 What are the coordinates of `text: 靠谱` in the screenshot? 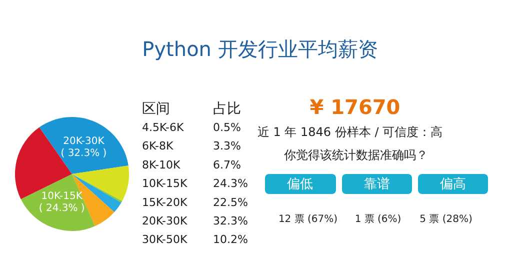 It's located at (377, 184).